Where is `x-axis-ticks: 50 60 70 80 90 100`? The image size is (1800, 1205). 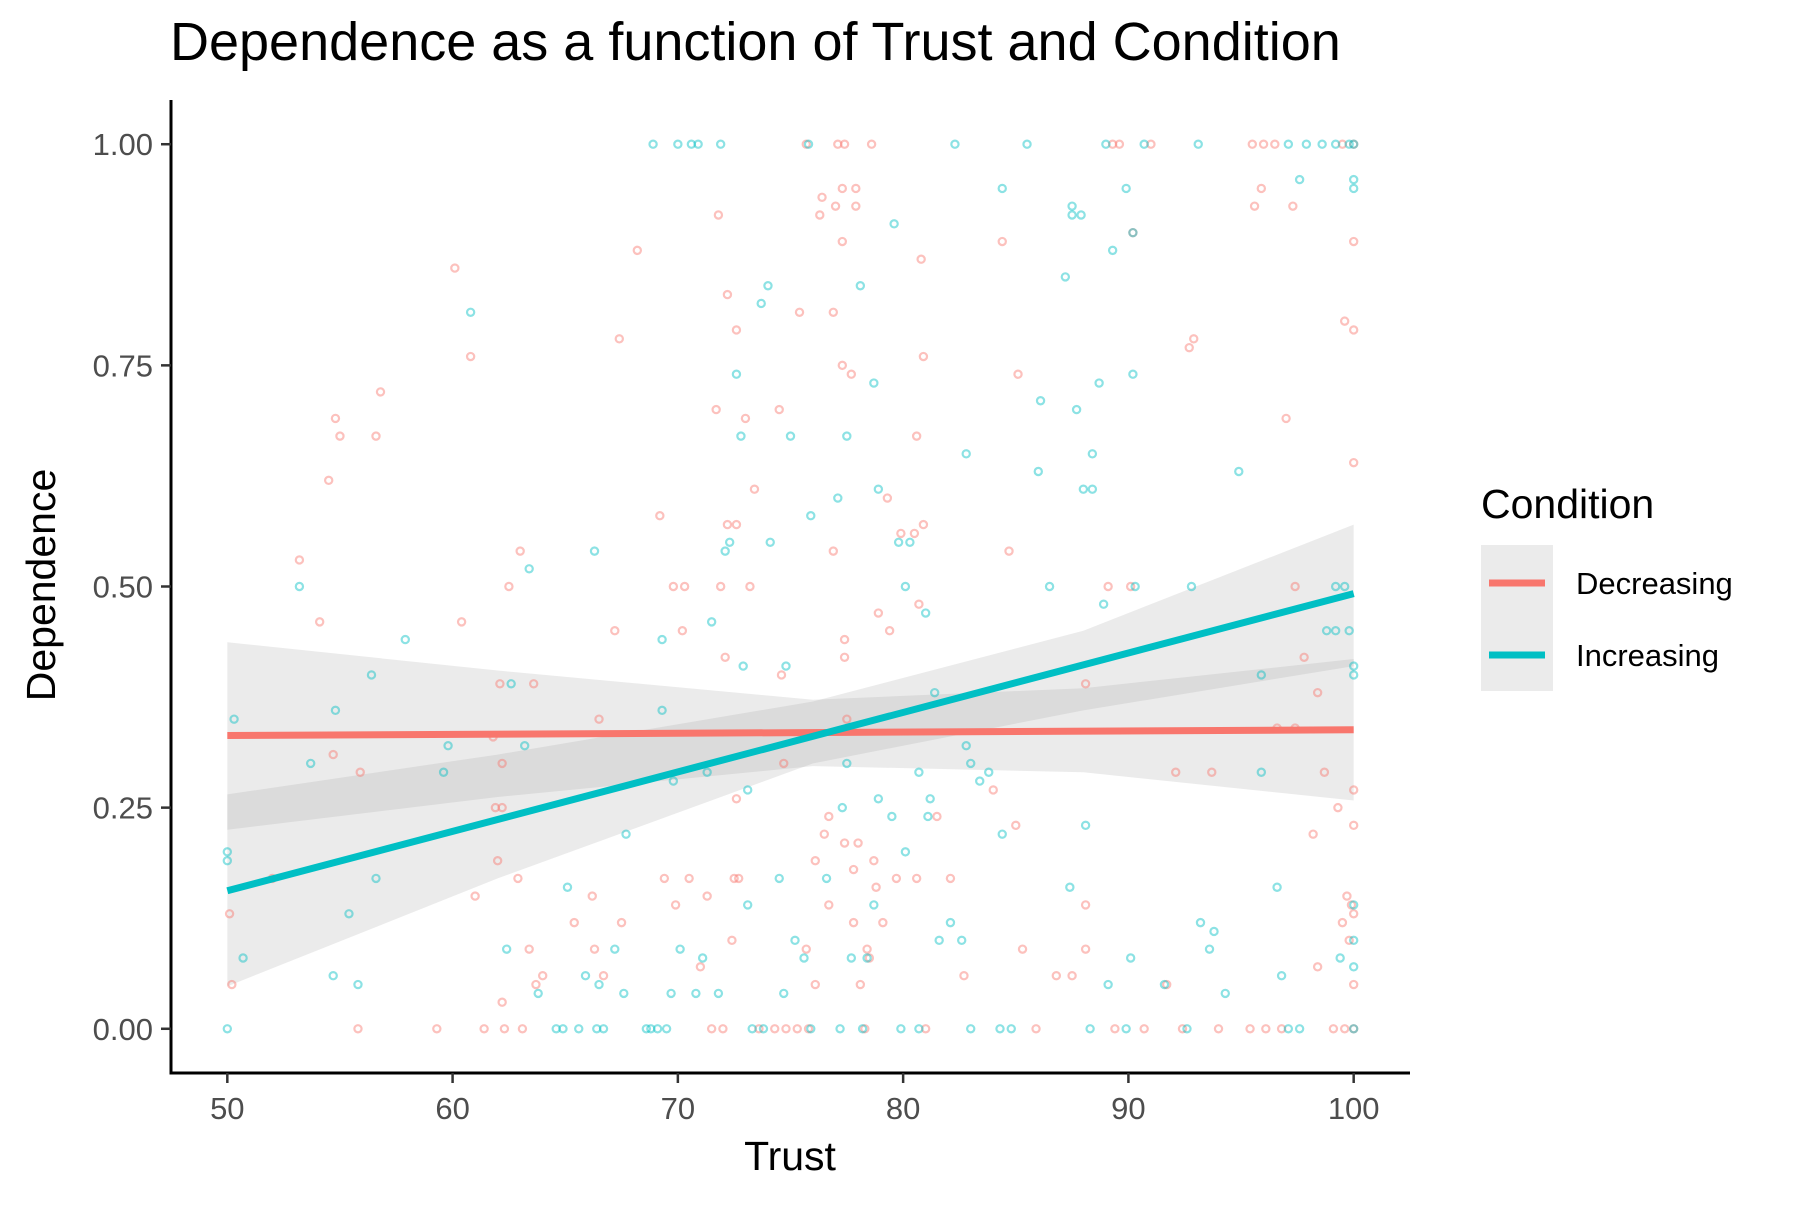
x-axis-ticks: 50 60 70 80 90 100 is located at coordinates (795, 1099).